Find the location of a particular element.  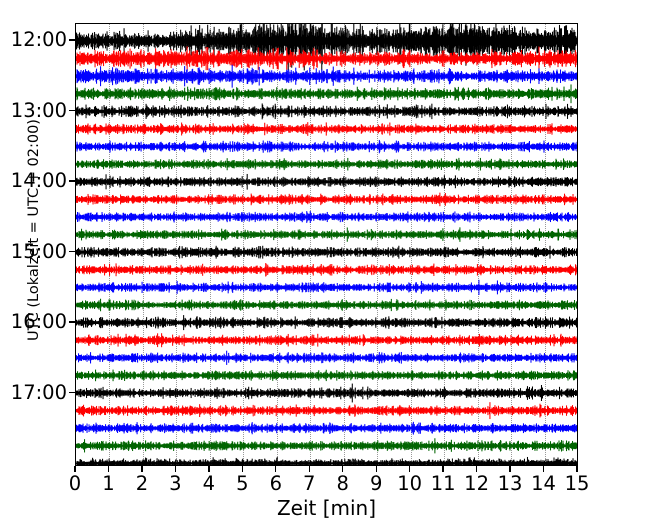

x-tick-label: 9 is located at coordinates (376, 483).